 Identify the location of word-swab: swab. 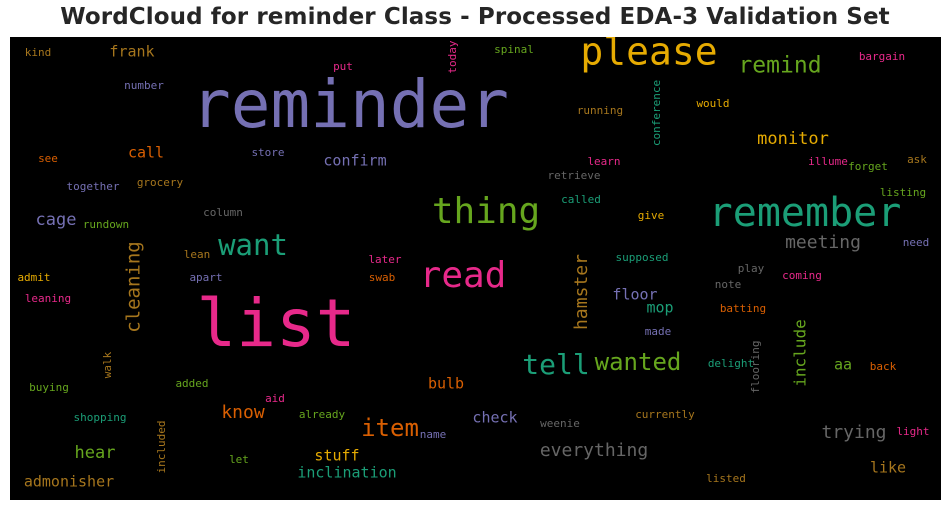
(382, 277).